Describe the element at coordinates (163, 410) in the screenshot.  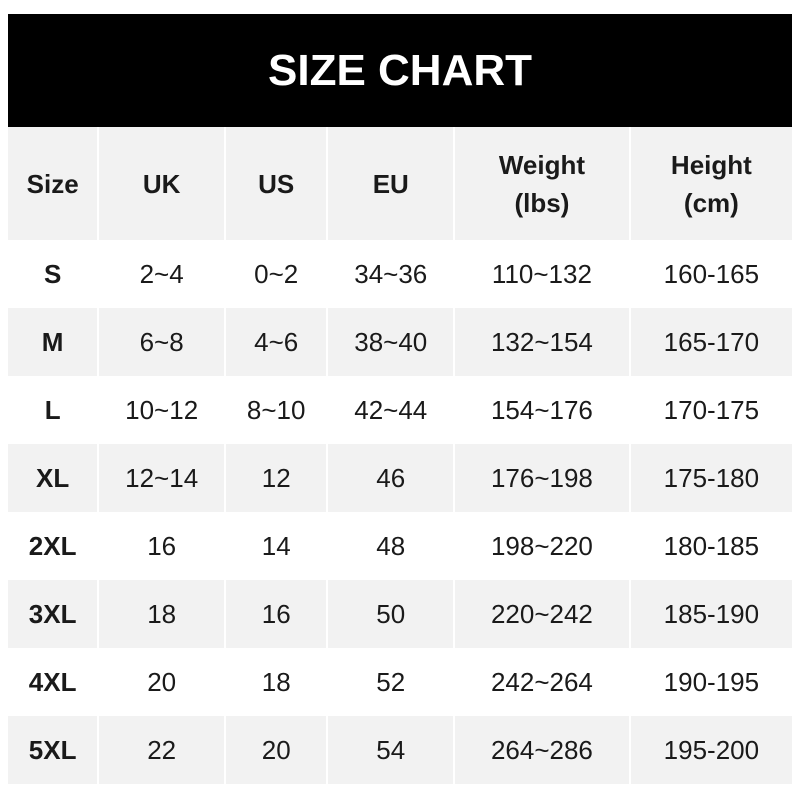
I see `table-cell: 10~12` at that location.